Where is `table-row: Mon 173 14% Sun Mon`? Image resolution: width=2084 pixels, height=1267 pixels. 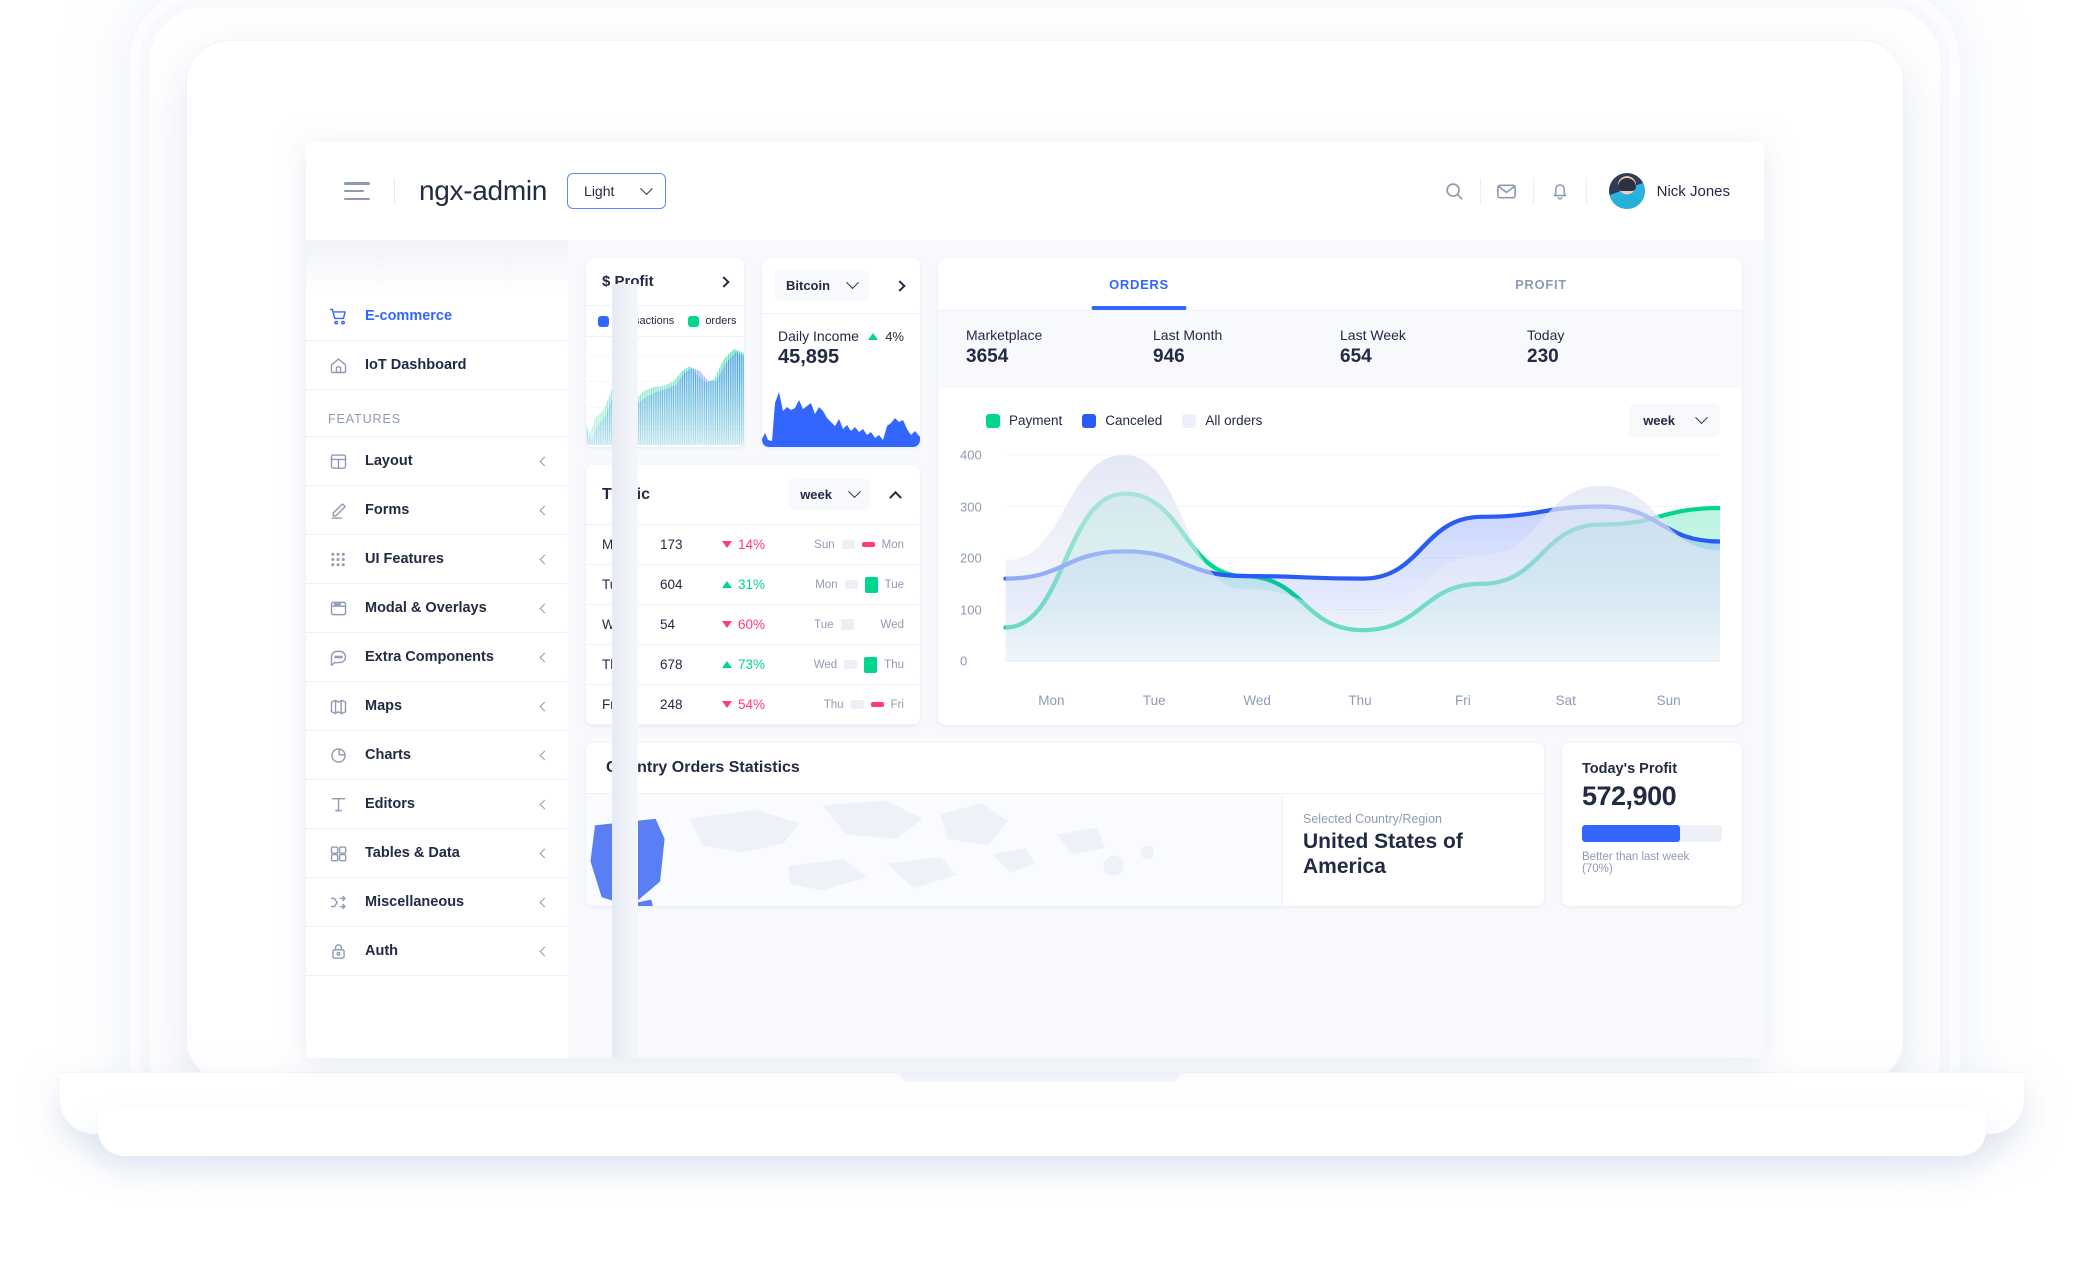
table-row: Mon 173 14% Sun Mon is located at coordinates (753, 545).